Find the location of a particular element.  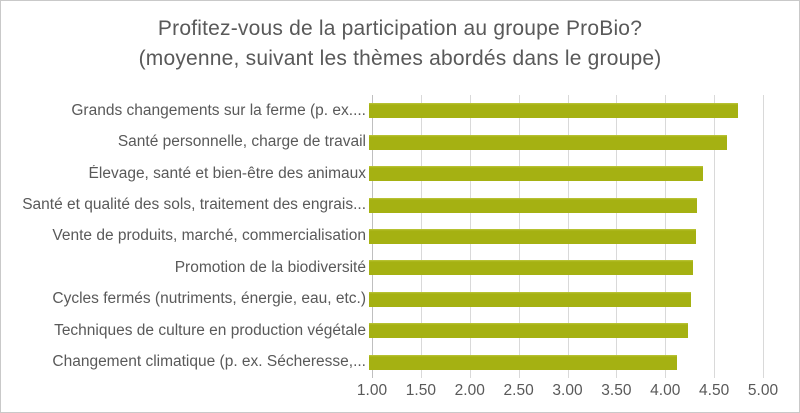

x-axis: 1.00 1.50 2.00 2.50 3.00 3.50 4.00 4.50 5.00 is located at coordinates (567, 394).